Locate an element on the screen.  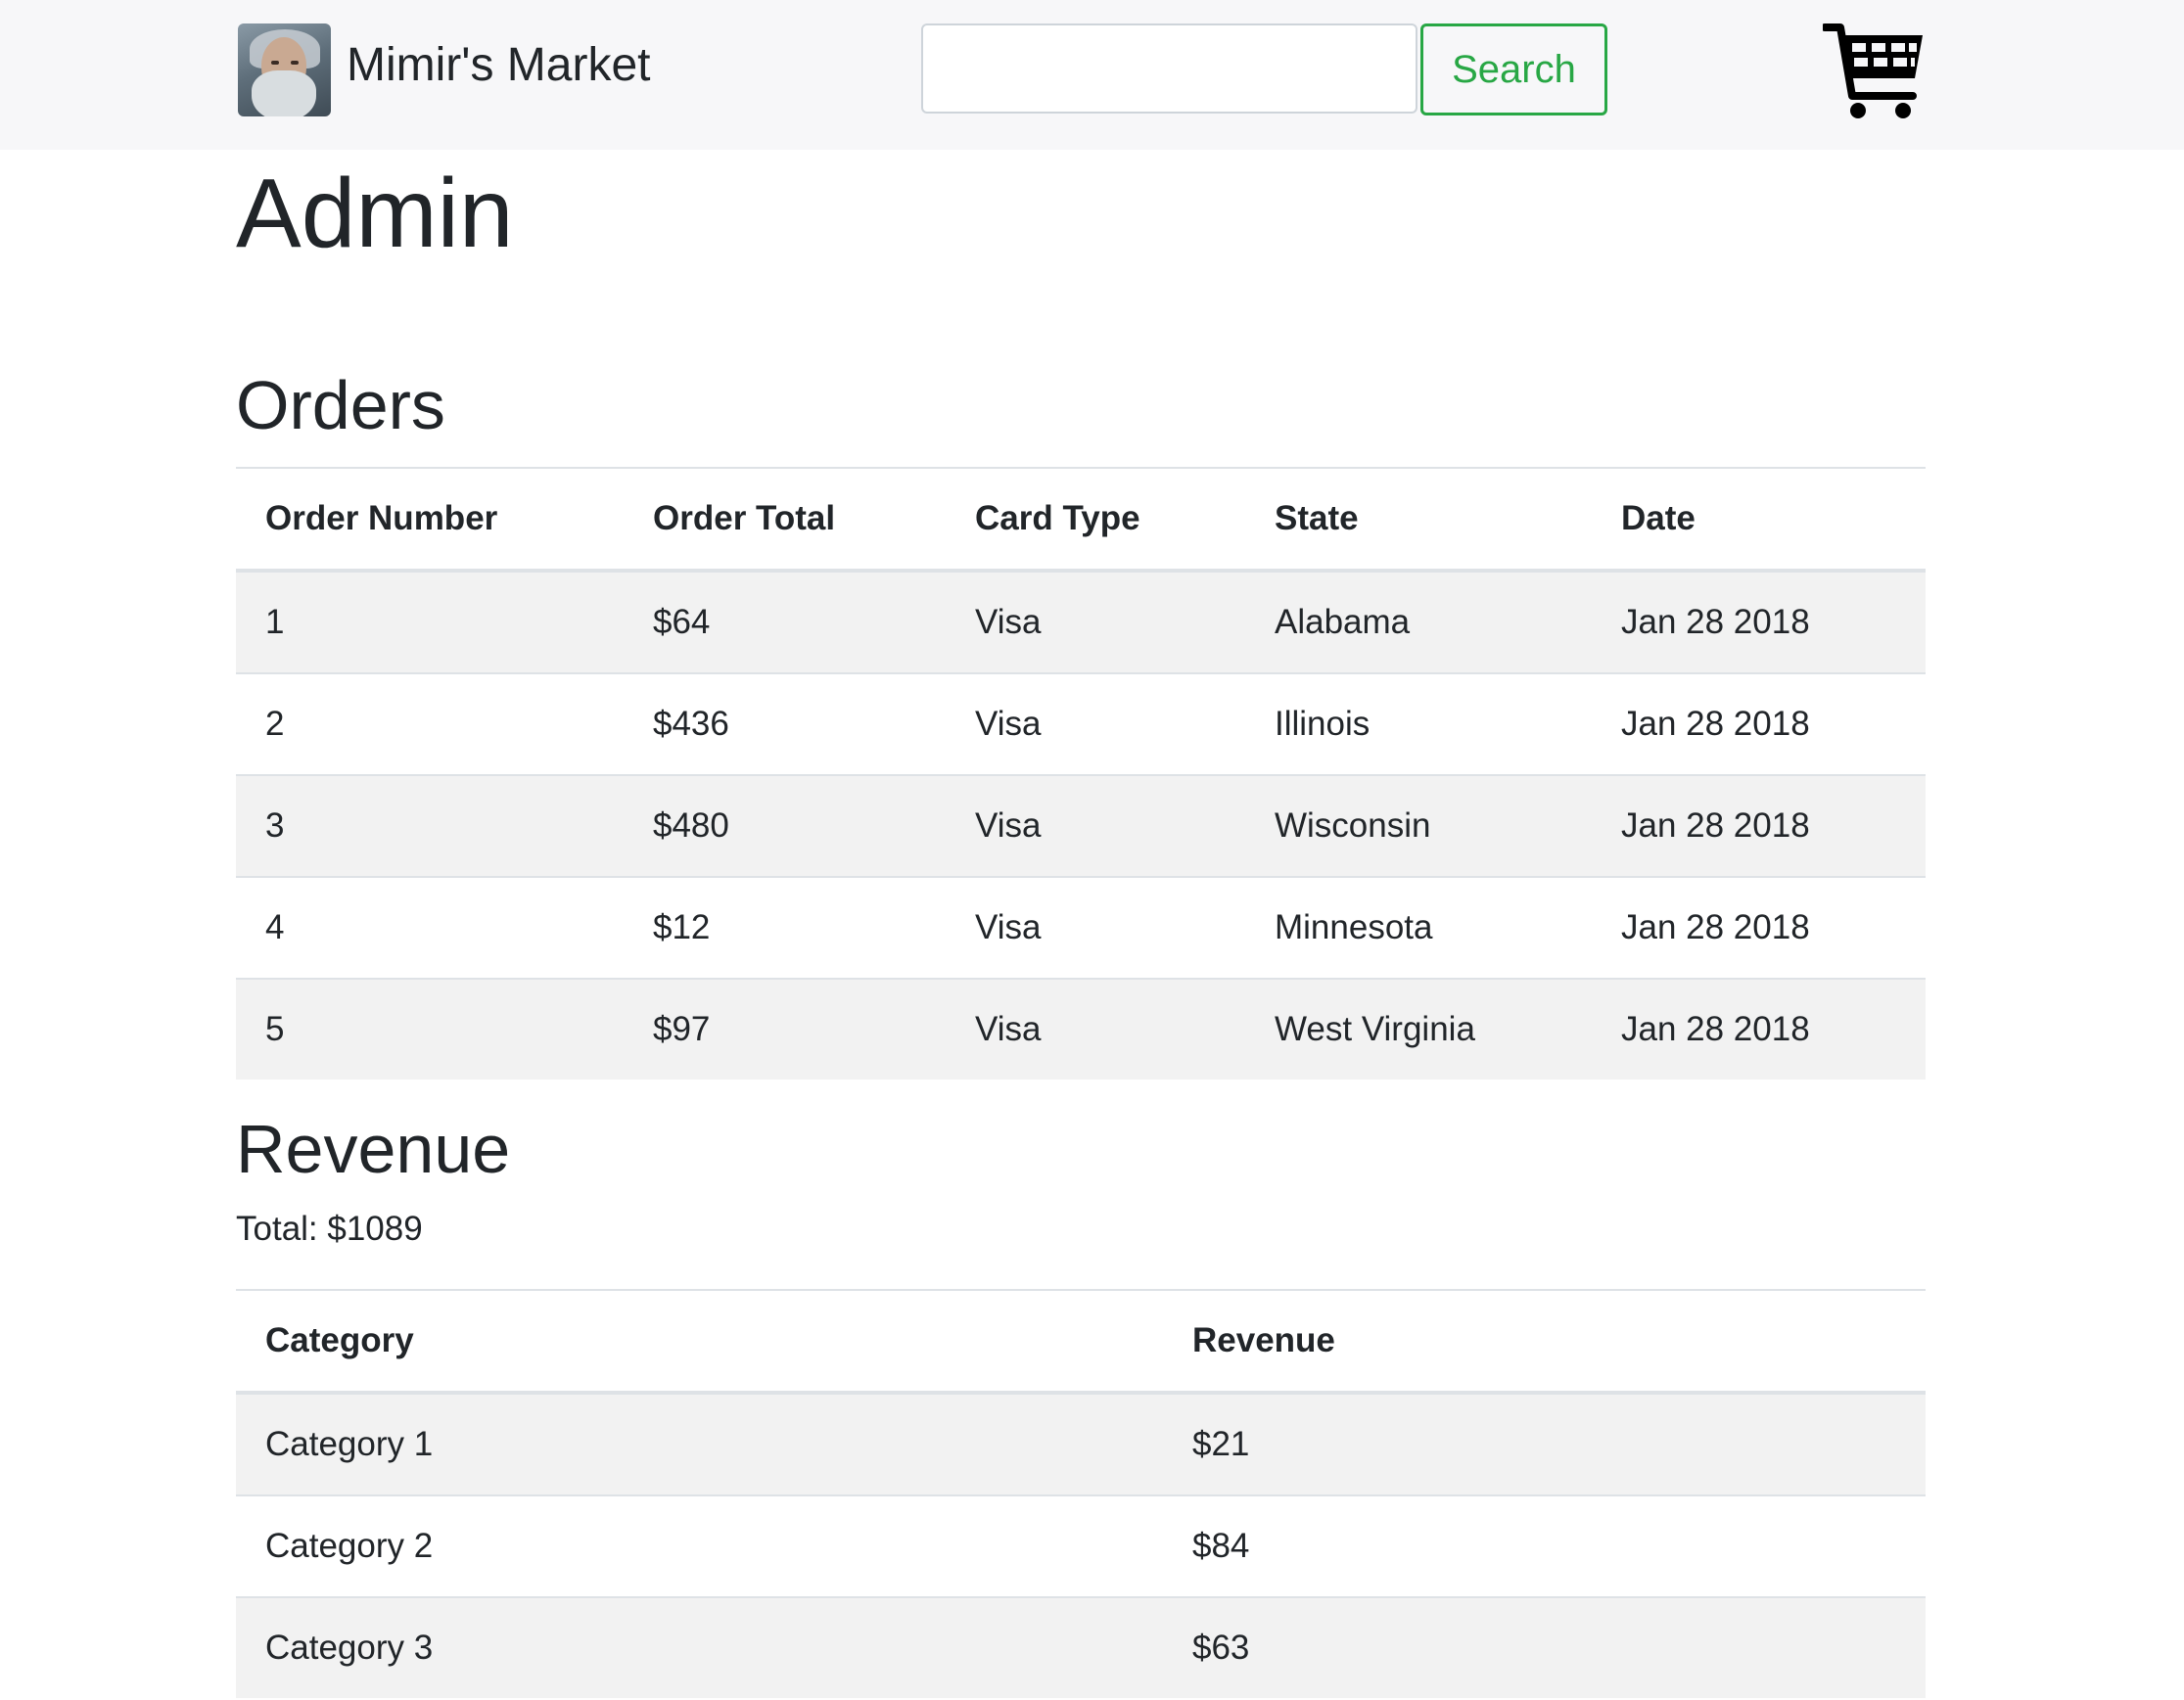
table-row: Category 3 $63 is located at coordinates (1081, 1647).